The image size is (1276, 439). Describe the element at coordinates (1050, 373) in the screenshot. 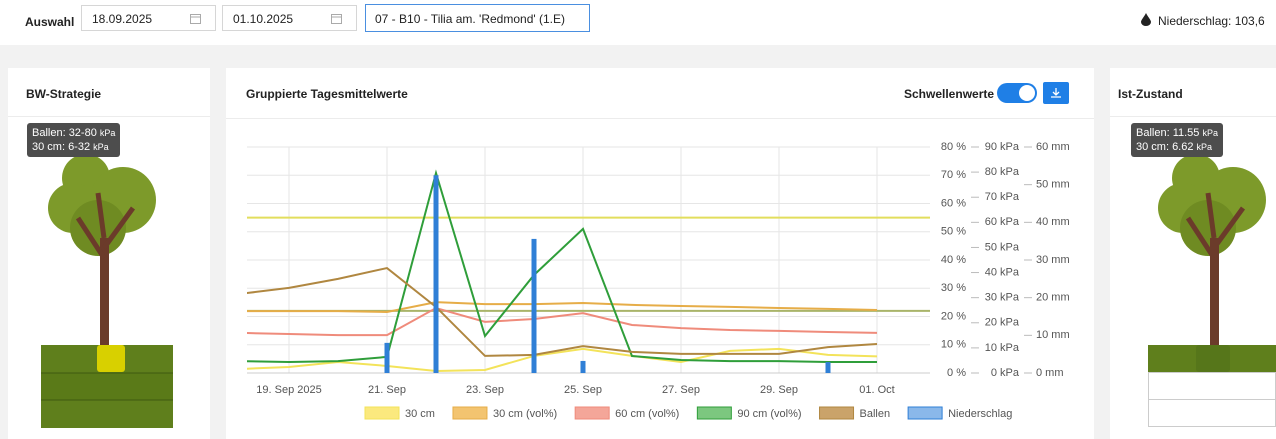

I see `y3-tick-label: 0 mm` at that location.